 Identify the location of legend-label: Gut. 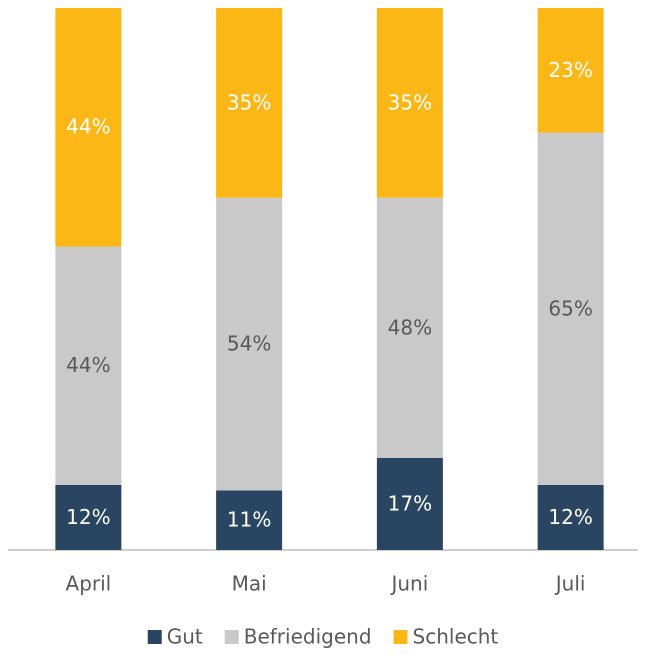
(185, 637).